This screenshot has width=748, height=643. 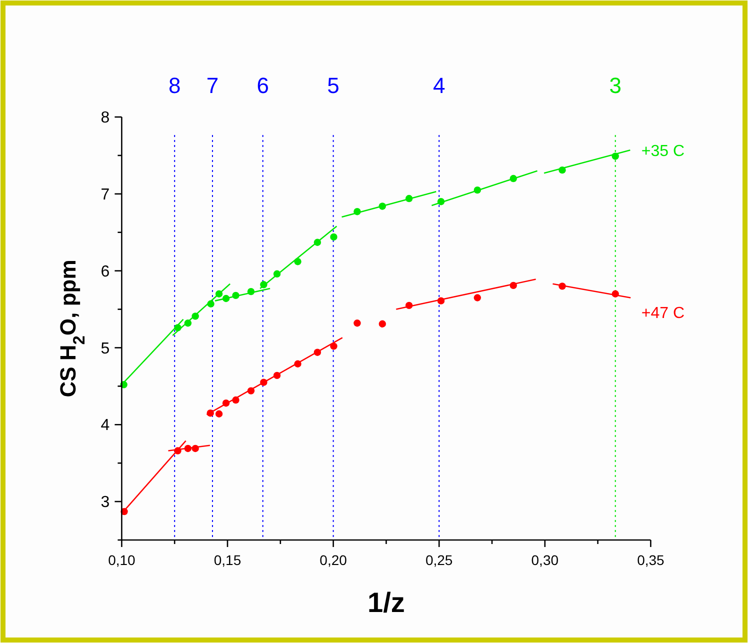 I want to click on x-tick-label: 0,15, so click(x=228, y=560).